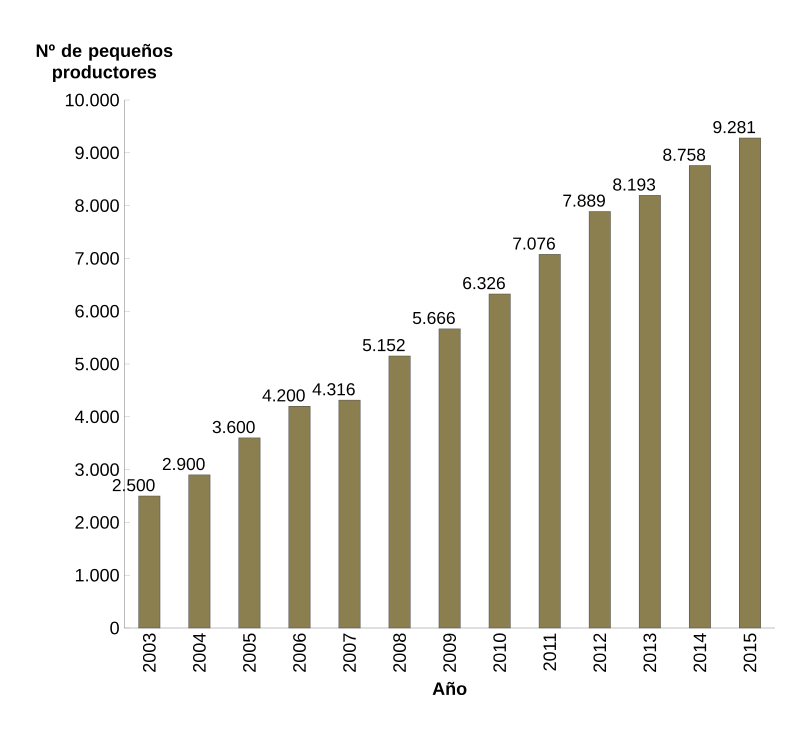 The height and width of the screenshot is (736, 812). I want to click on x-tick-label: 2009, so click(449, 653).